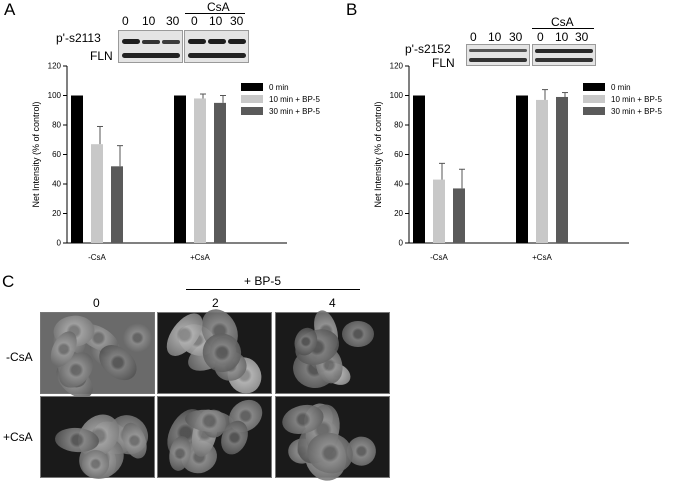 This screenshot has height=488, width=685. What do you see at coordinates (215, 13) in the screenshot?
I see `panel-a-treatment-line` at bounding box center [215, 13].